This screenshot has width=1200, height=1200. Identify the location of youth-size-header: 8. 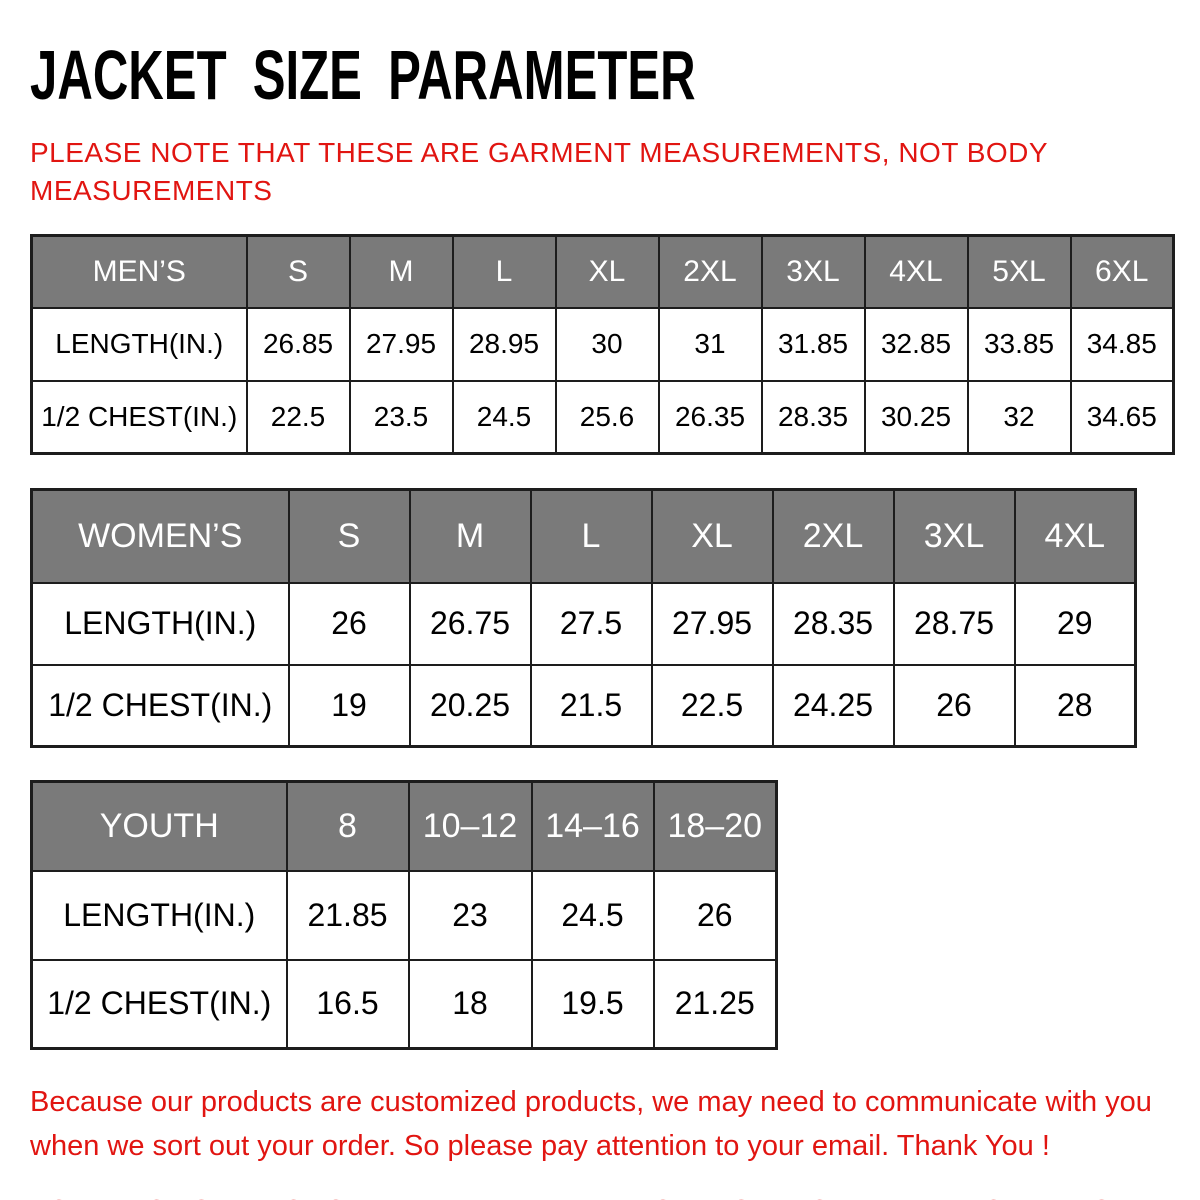
(347, 826).